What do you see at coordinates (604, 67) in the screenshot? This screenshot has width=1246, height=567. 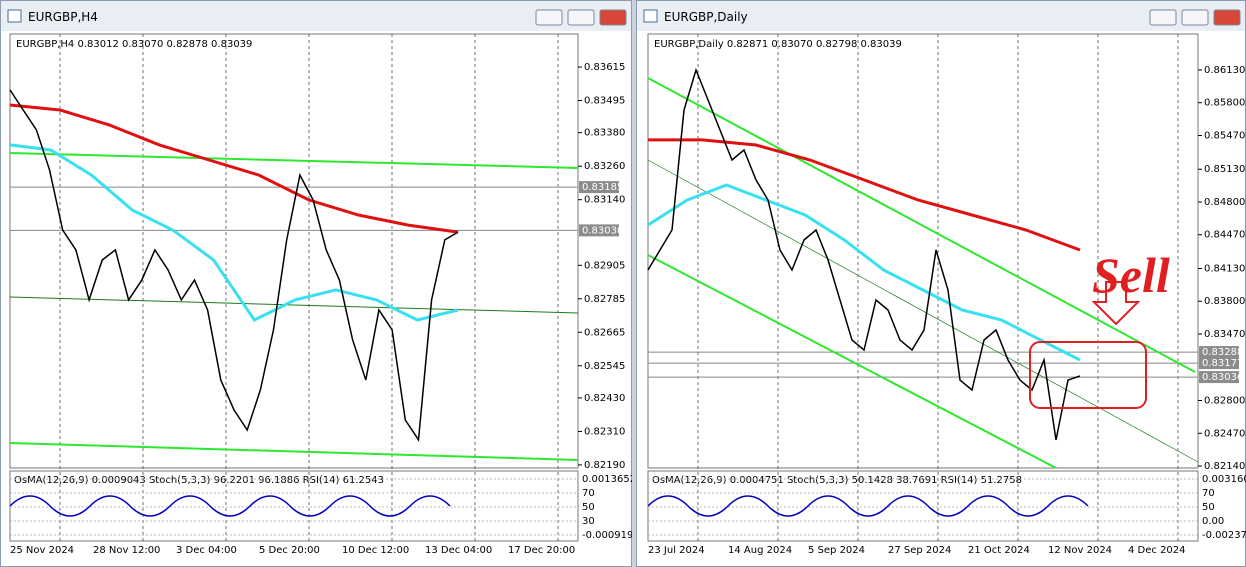 I see `price-label: 0.83615` at bounding box center [604, 67].